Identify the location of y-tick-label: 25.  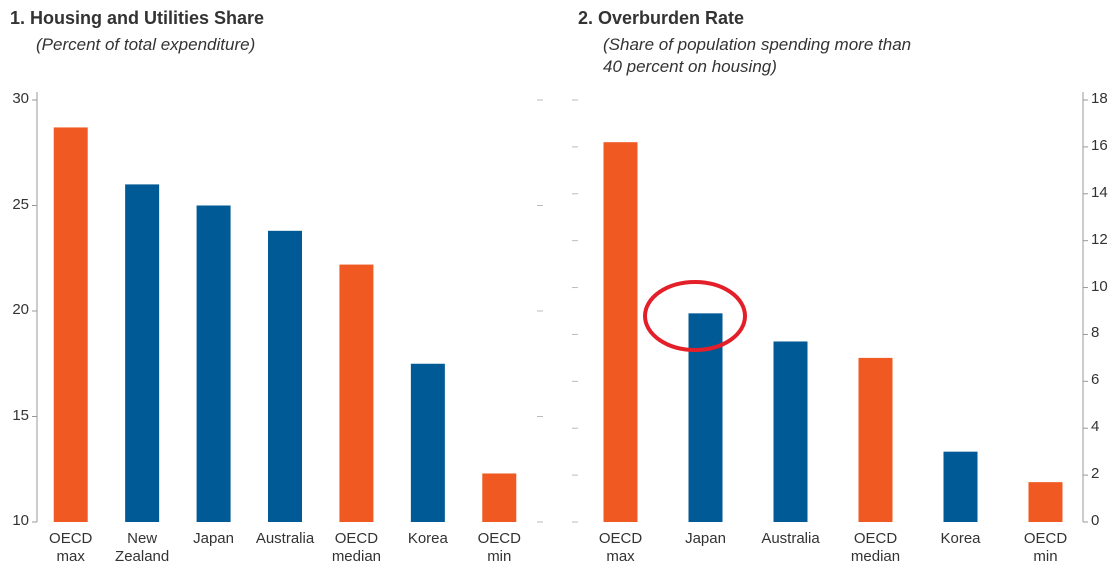
(20, 204).